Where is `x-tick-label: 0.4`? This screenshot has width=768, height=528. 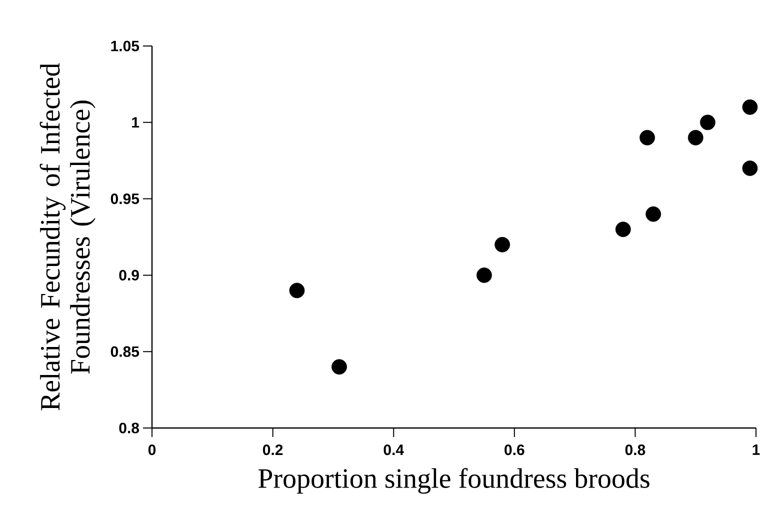 x-tick-label: 0.4 is located at coordinates (394, 450).